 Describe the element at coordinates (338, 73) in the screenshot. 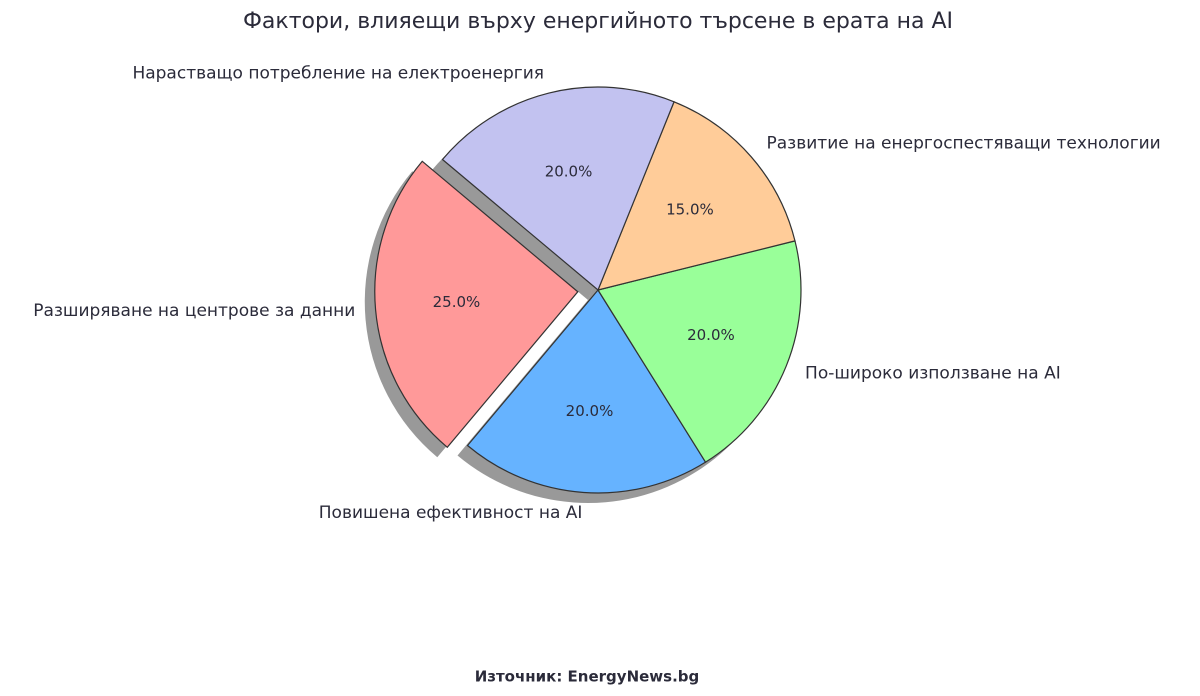

I see `slice-label: Нарастващо потребление на електроенергия` at that location.